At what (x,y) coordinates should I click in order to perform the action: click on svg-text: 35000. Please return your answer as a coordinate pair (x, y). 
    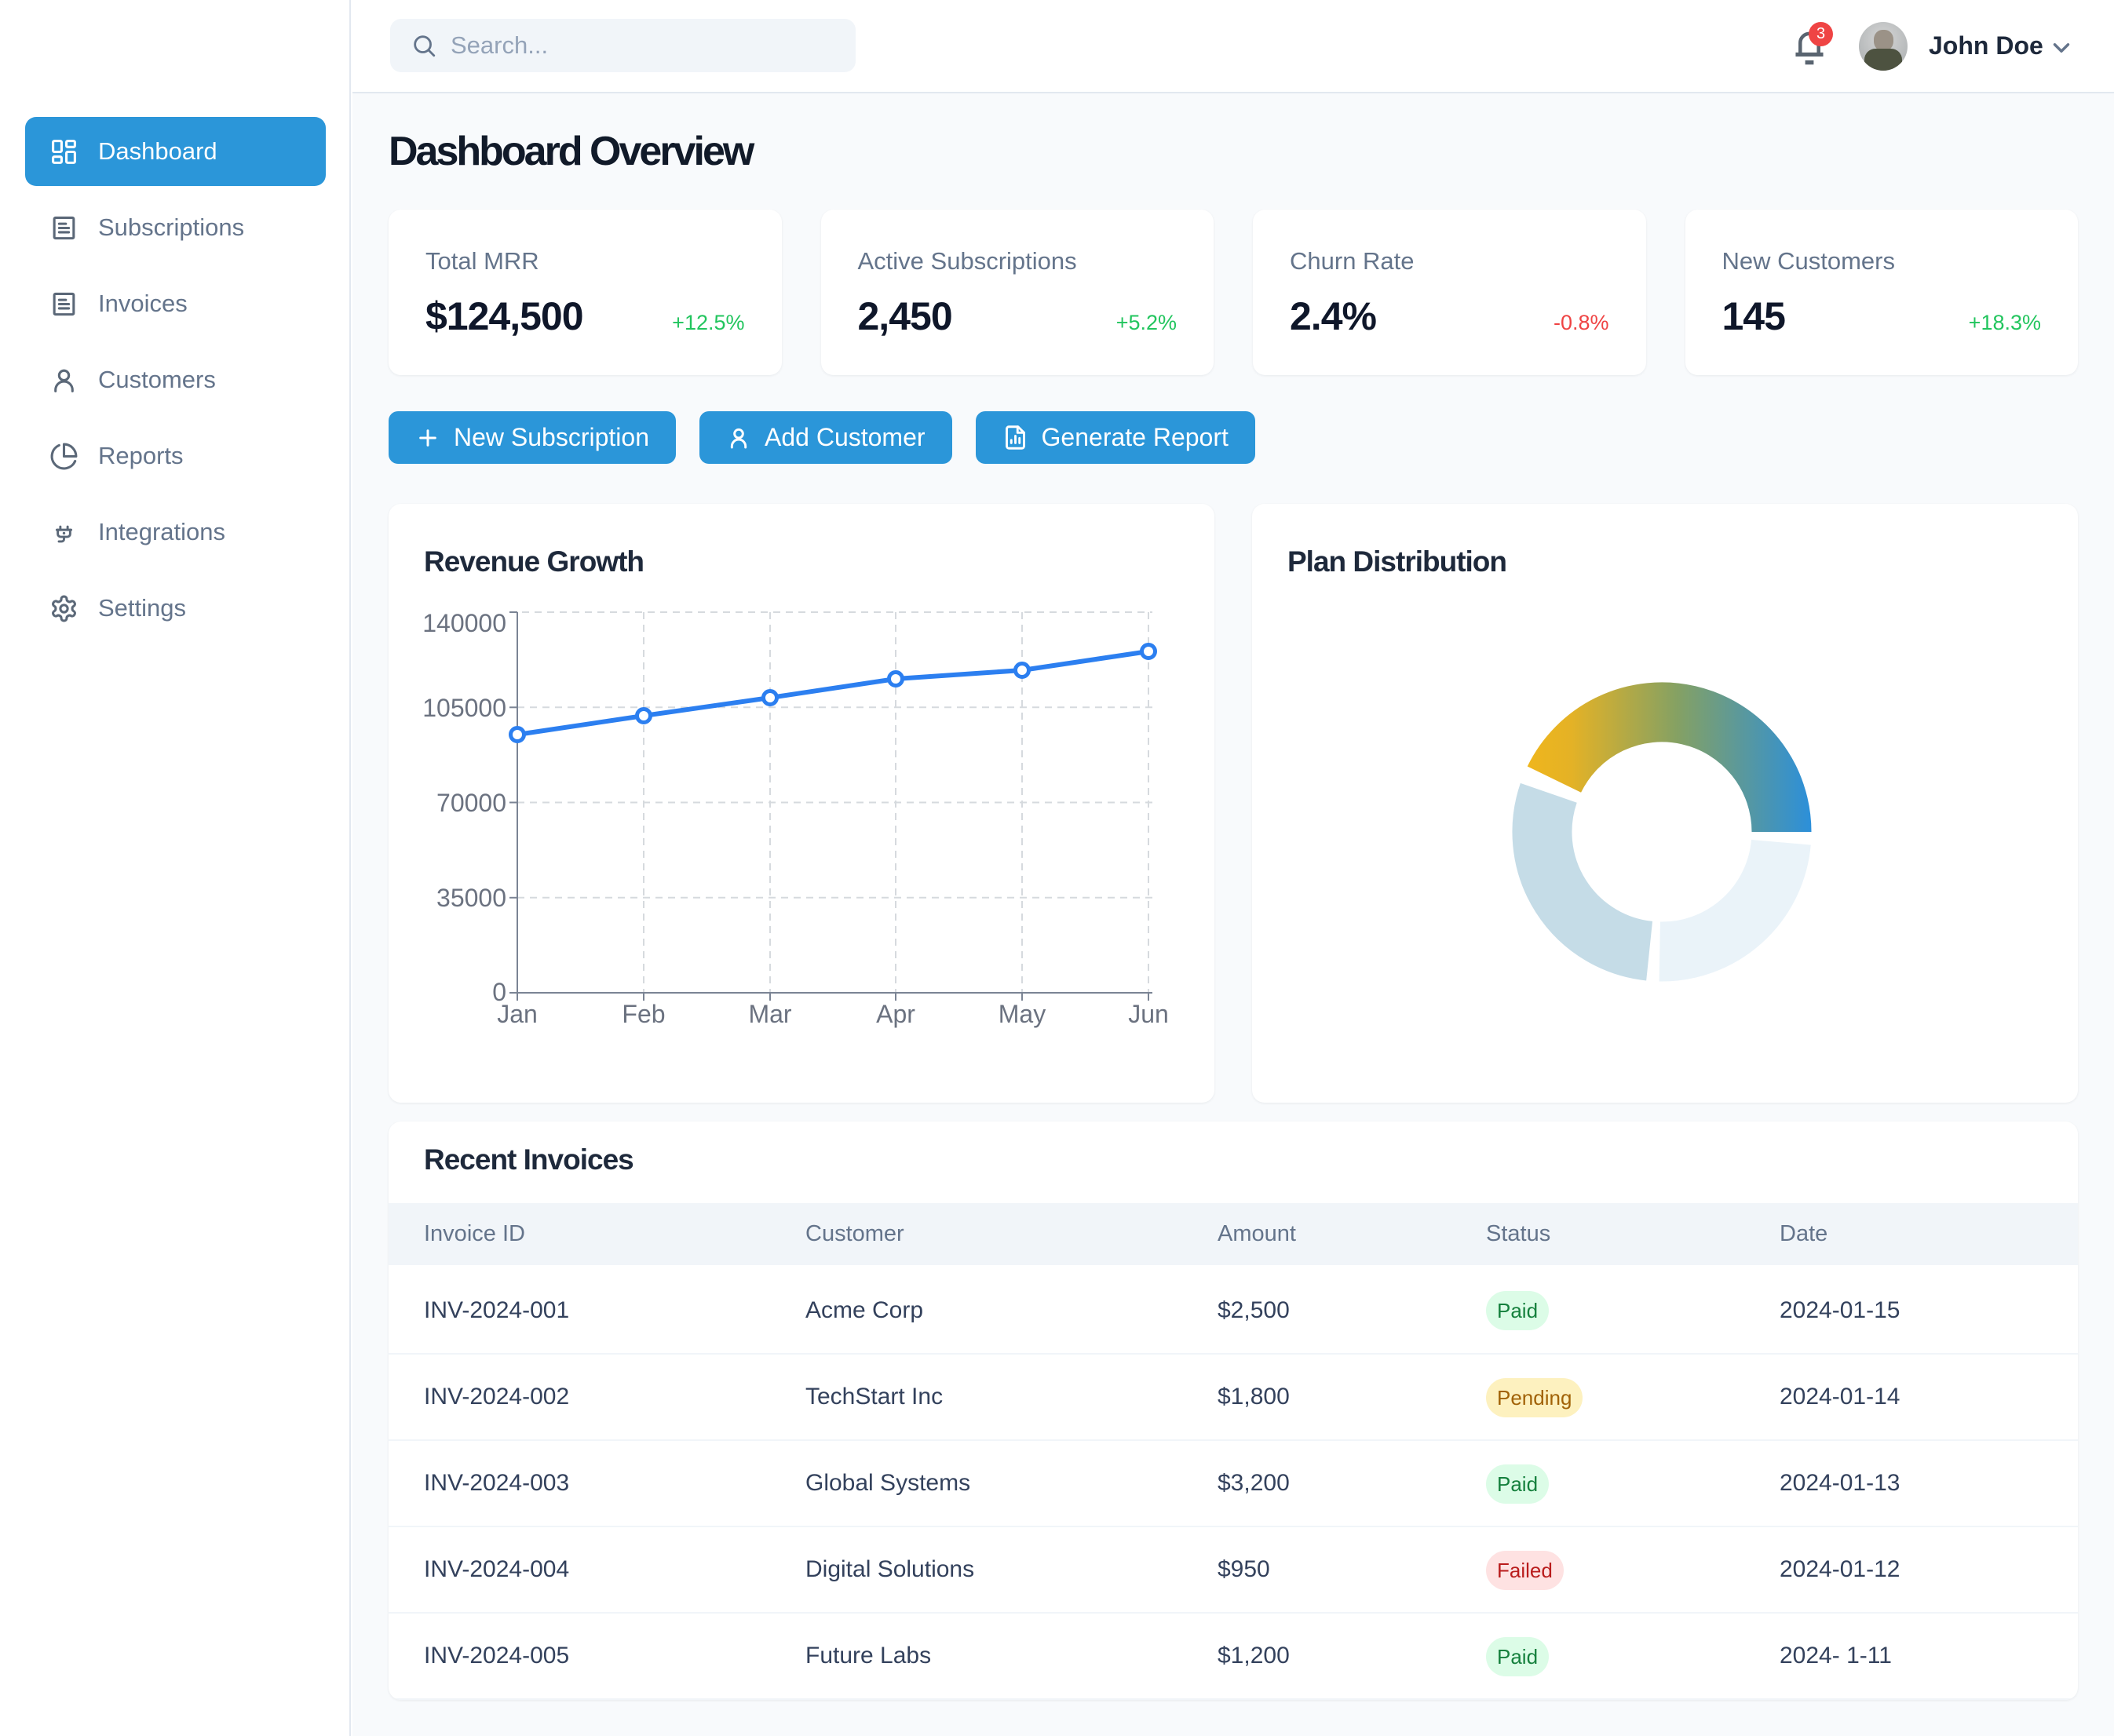
    Looking at the image, I should click on (471, 898).